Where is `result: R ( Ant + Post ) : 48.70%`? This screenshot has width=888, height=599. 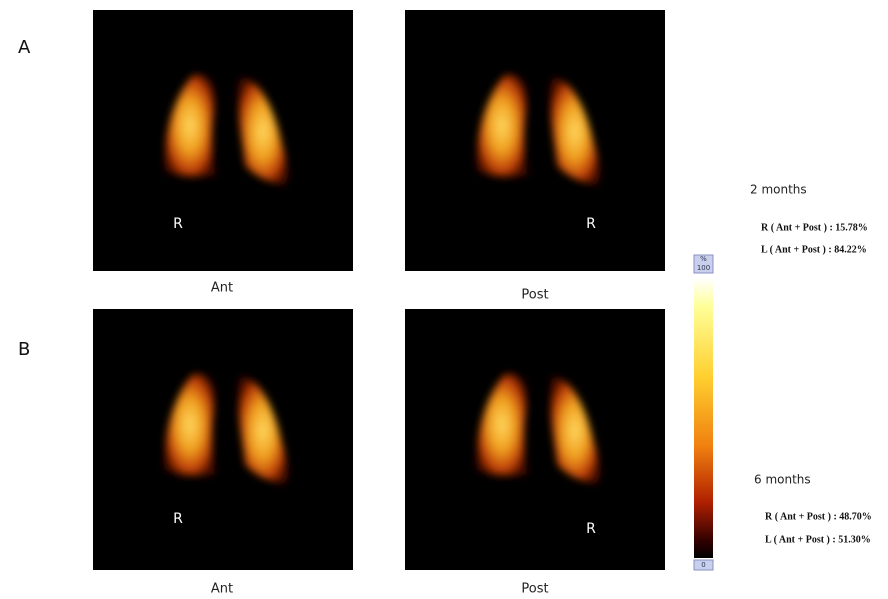 result: R ( Ant + Post ) : 48.70% is located at coordinates (818, 516).